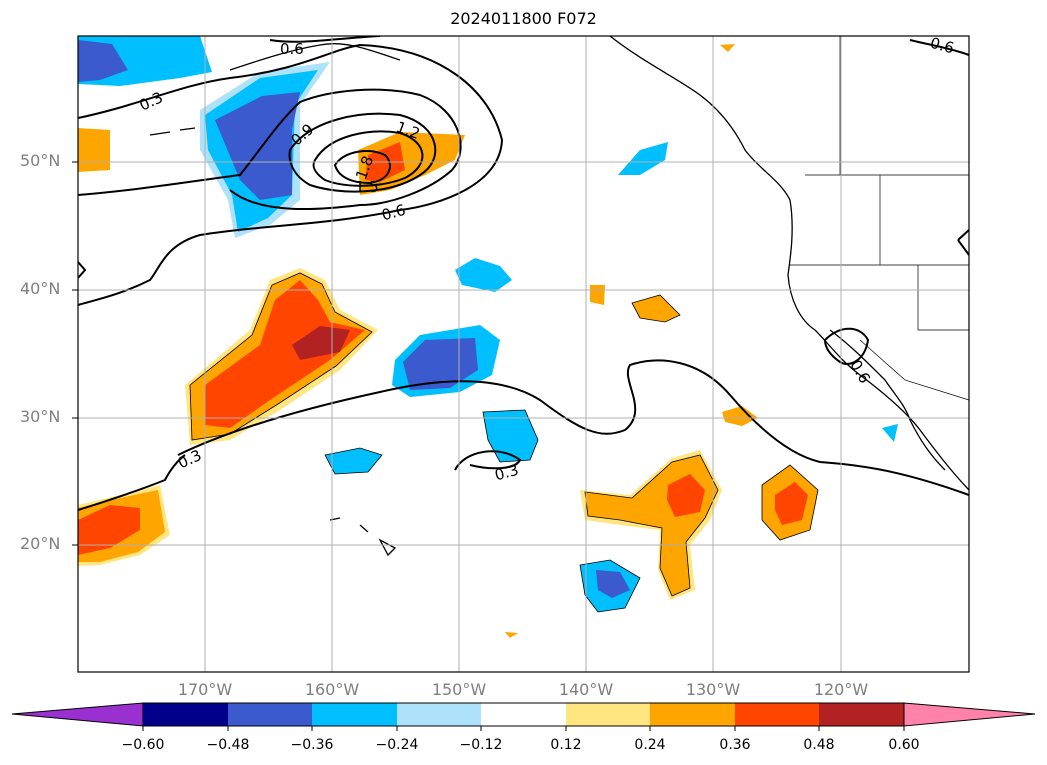 The image size is (1047, 765). What do you see at coordinates (228, 745) in the screenshot?
I see `colorbar-tick-label: −0.48` at bounding box center [228, 745].